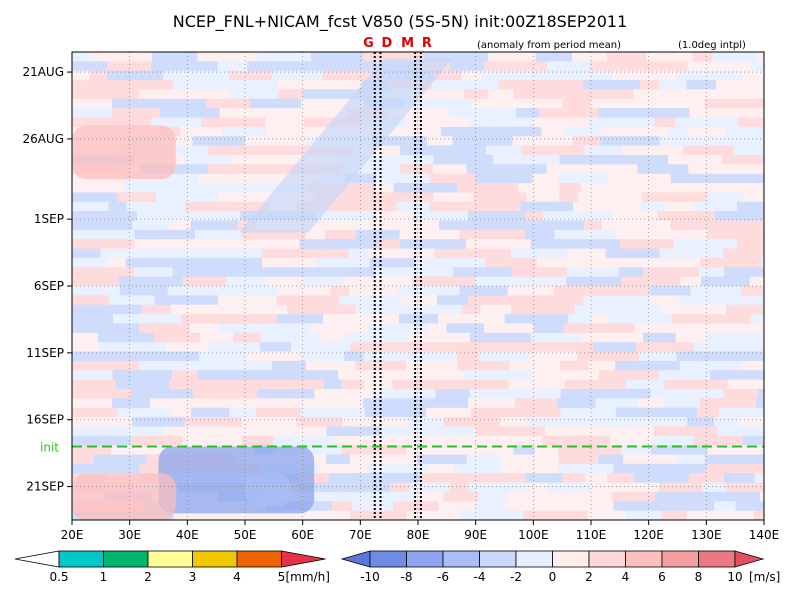 The image size is (800, 600). Describe the element at coordinates (45, 420) in the screenshot. I see `y-tick-label: 16SEP` at that location.